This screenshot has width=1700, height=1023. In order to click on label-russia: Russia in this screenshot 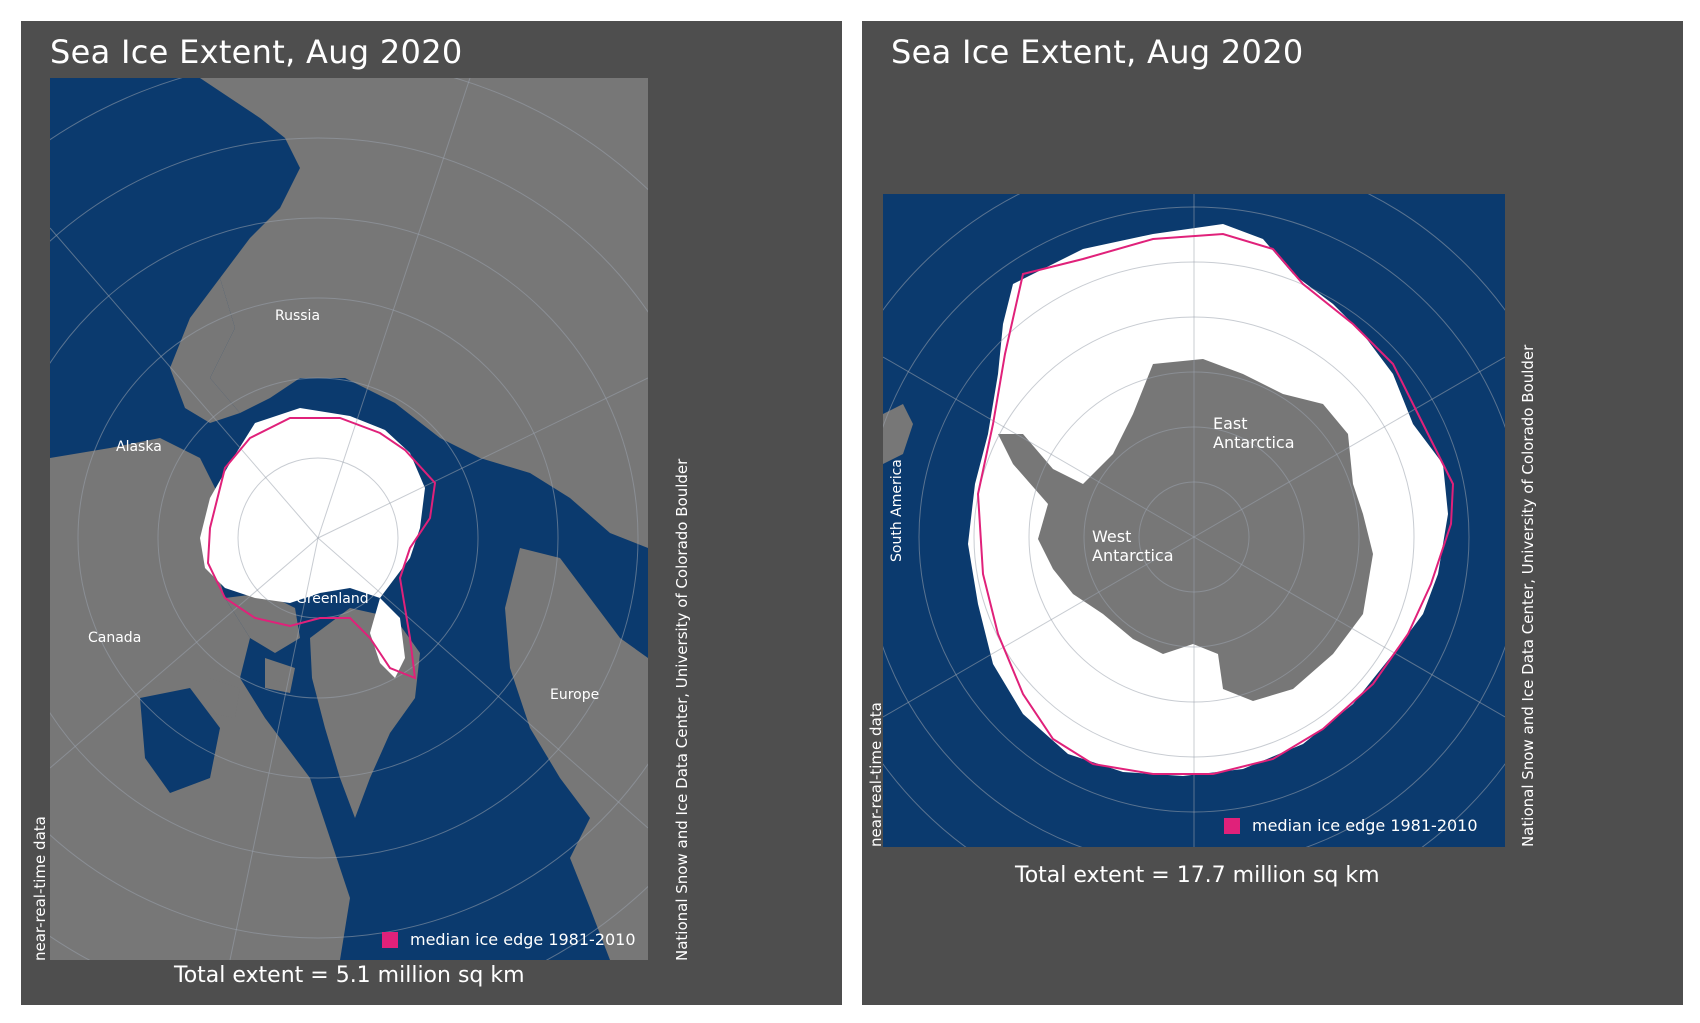, I will do `click(298, 316)`.